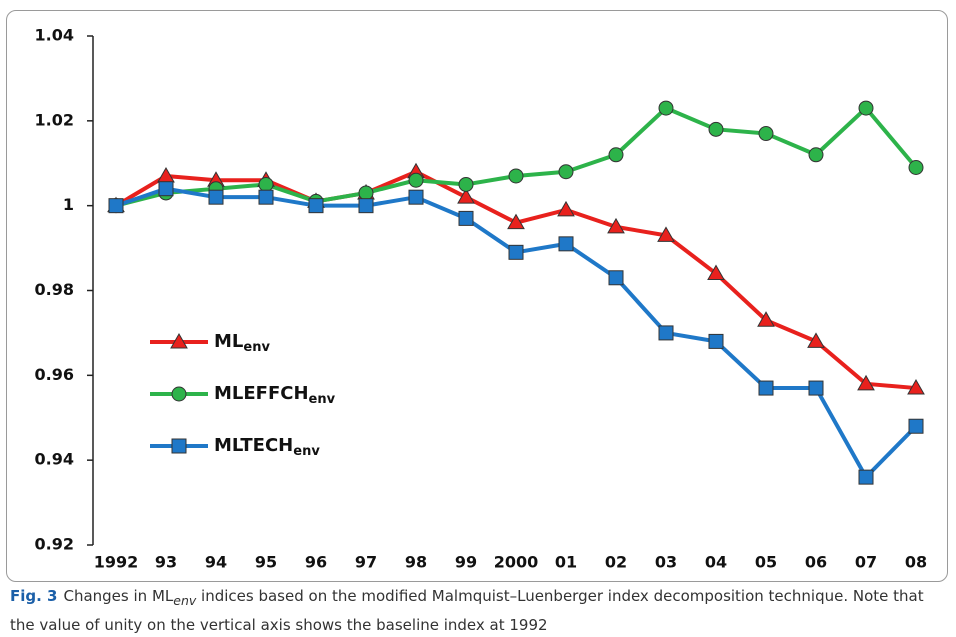 The height and width of the screenshot is (637, 956). Describe the element at coordinates (716, 562) in the screenshot. I see `x-tick-label: 04` at that location.